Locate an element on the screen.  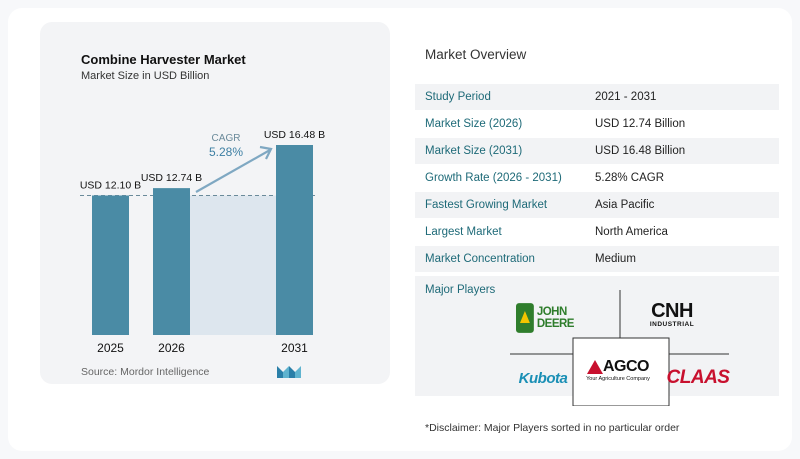
row-value: USD 12.74 Billion is located at coordinates (640, 124).